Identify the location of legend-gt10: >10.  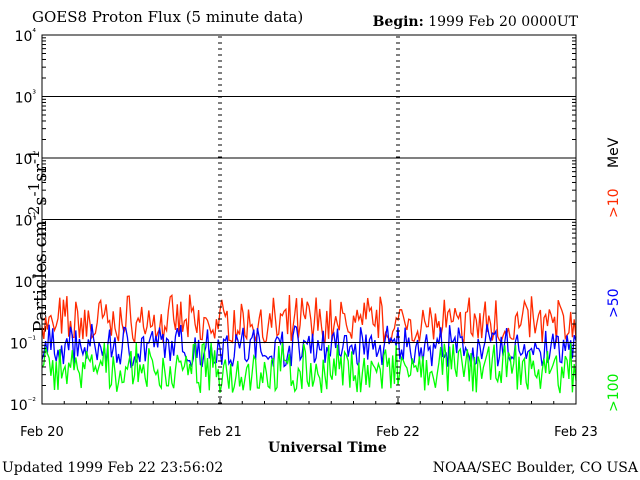
(614, 203).